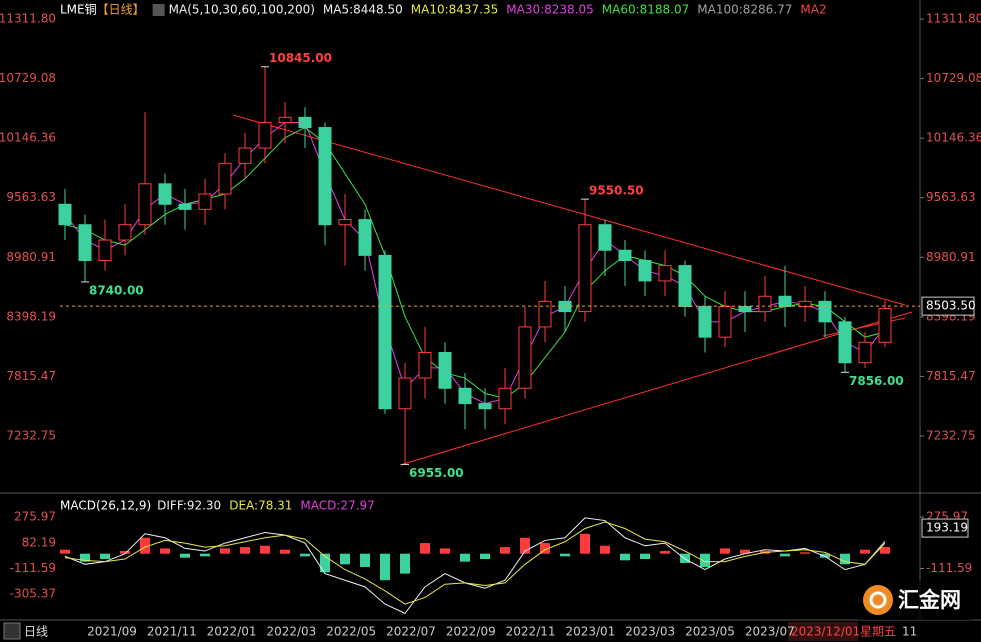 The width and height of the screenshot is (981, 642). Describe the element at coordinates (78, 9) in the screenshot. I see `chart-title: LME铜` at that location.